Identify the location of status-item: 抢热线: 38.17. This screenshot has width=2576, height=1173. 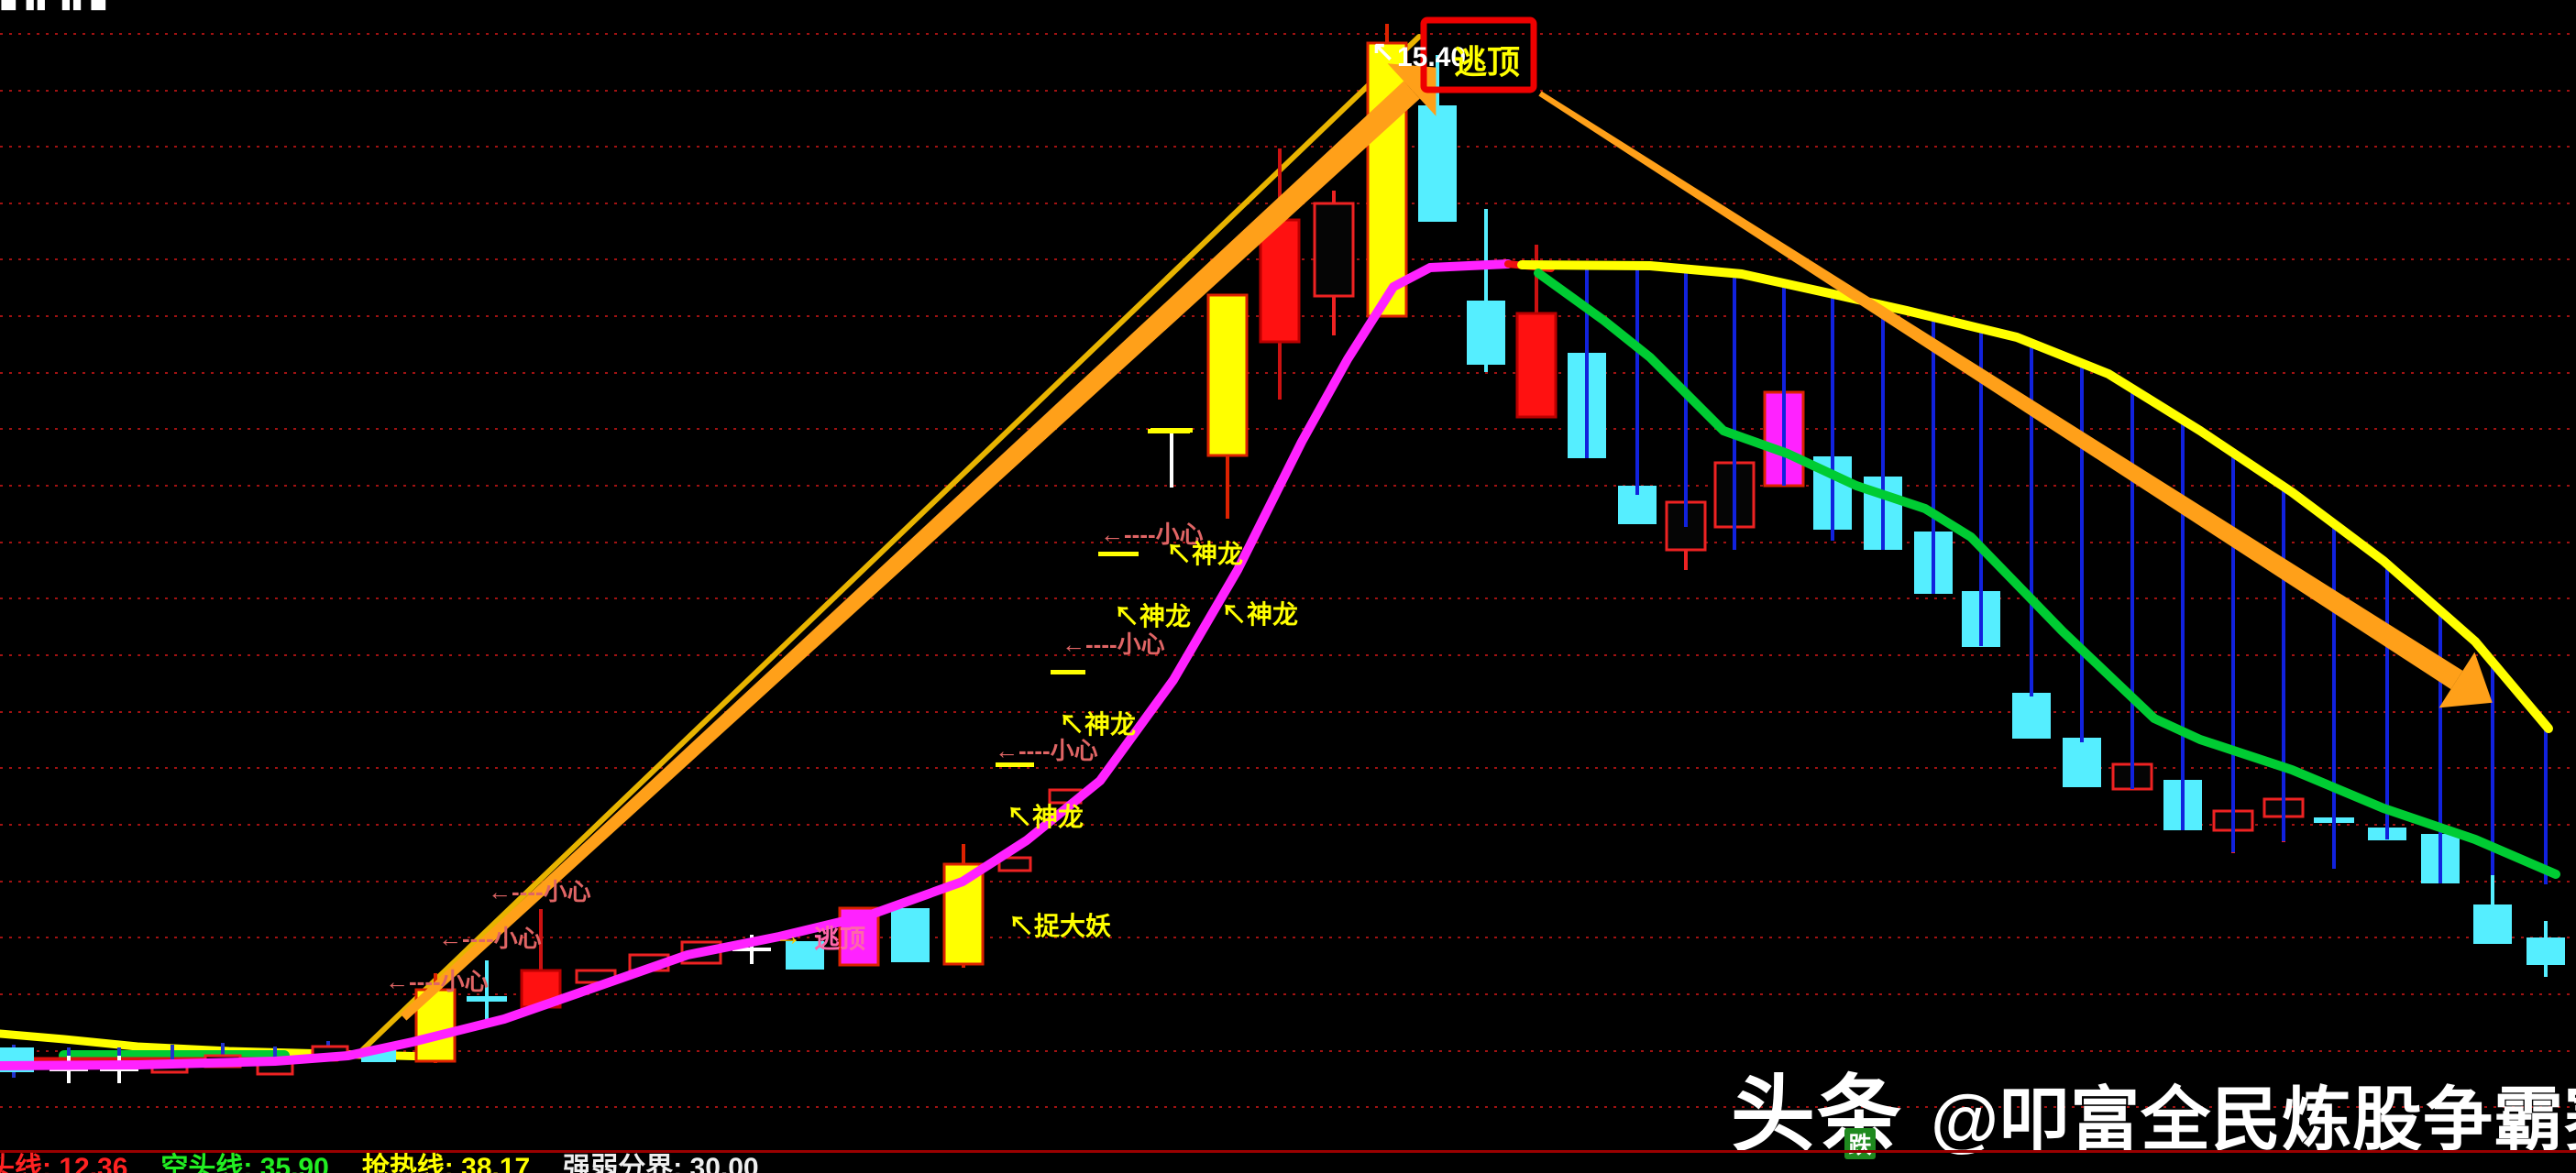
(446, 1163).